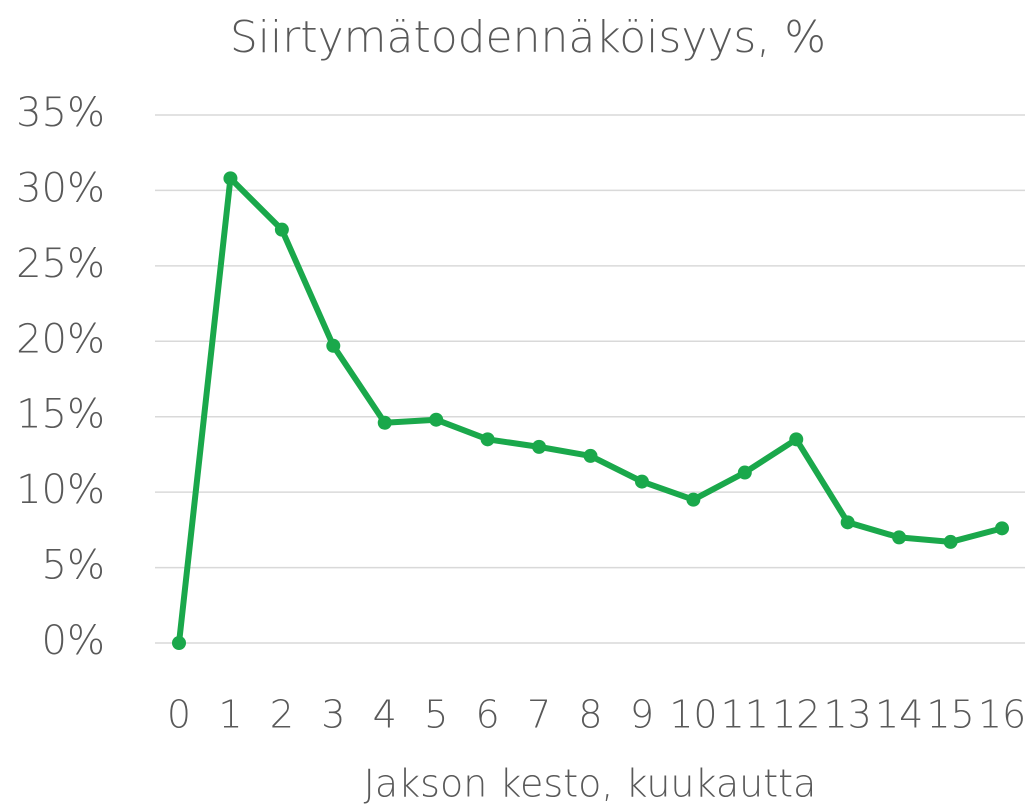  I want to click on x-tick-label: 15, so click(950, 715).